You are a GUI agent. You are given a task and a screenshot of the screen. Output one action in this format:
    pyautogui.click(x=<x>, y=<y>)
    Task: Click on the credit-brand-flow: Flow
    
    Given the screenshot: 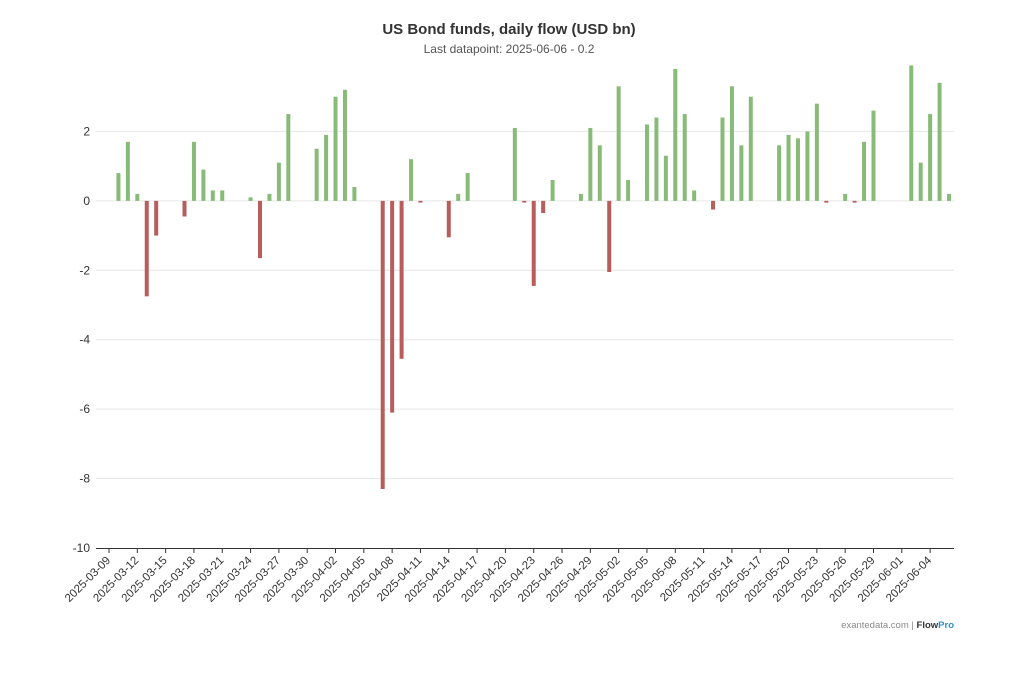 What is the action you would take?
    pyautogui.click(x=928, y=625)
    